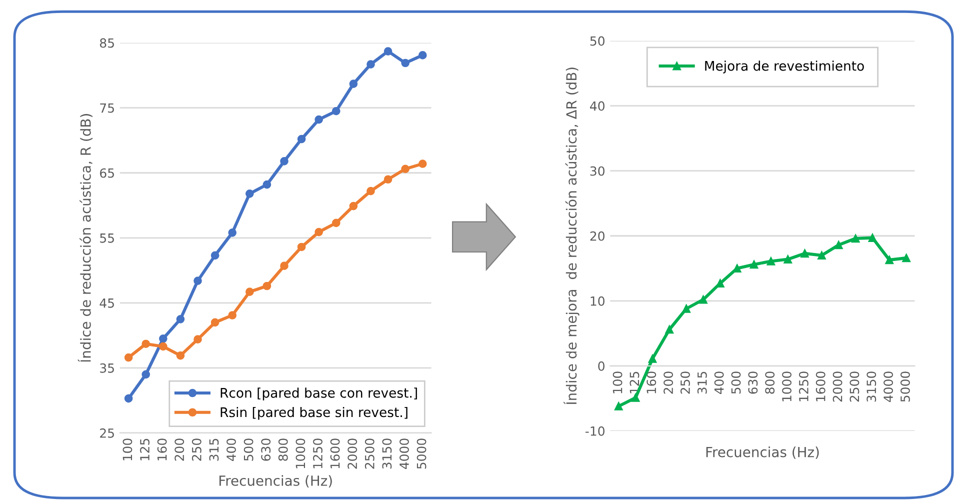  Describe the element at coordinates (597, 171) in the screenshot. I see `y-tick-label: 30` at that location.